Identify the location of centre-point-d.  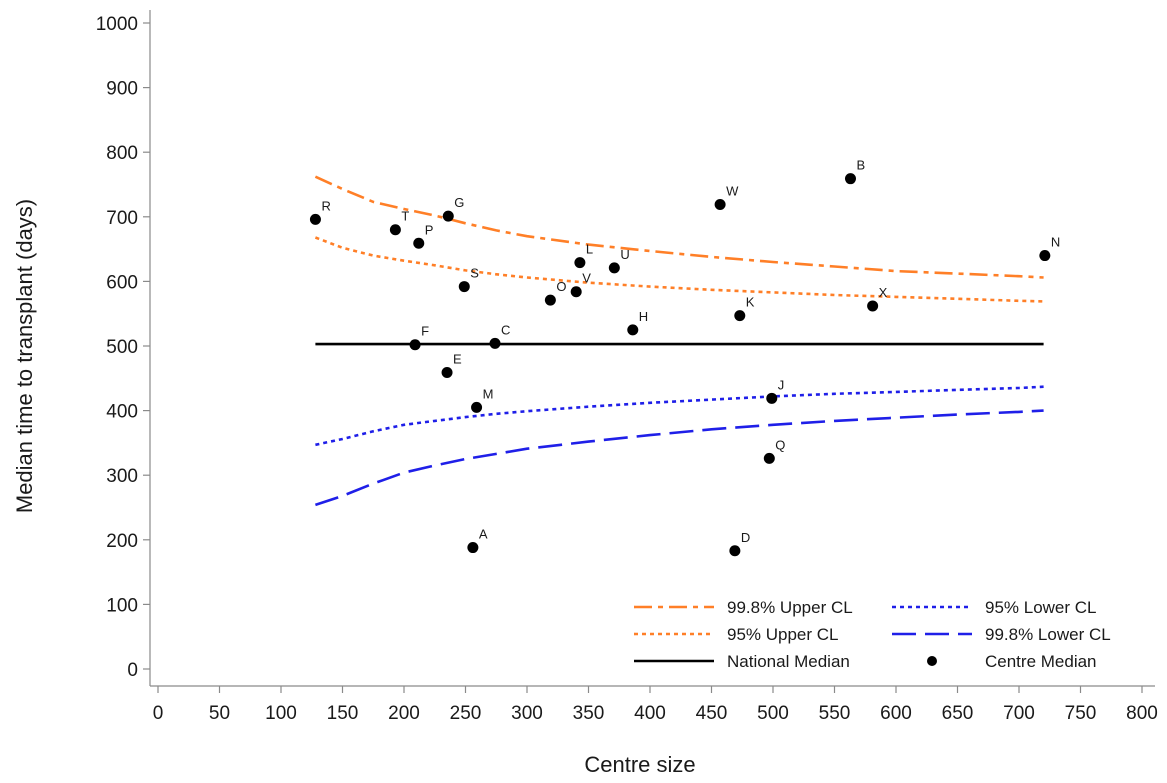
(735, 551).